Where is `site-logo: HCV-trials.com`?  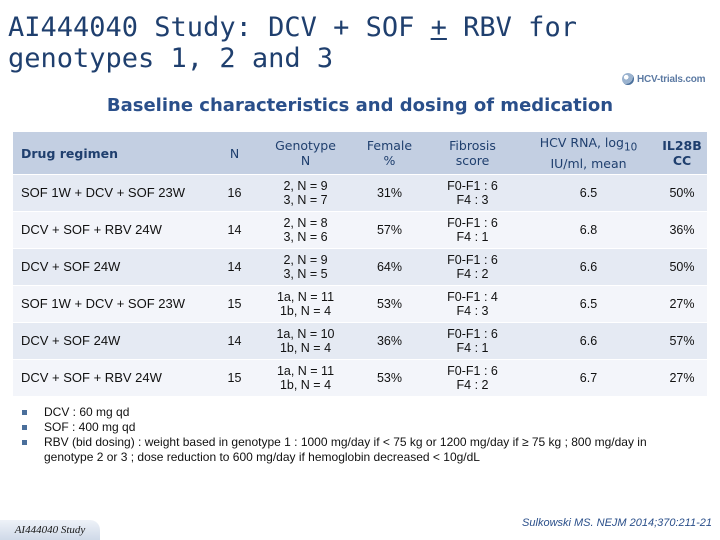
site-logo: HCV-trials.com is located at coordinates (664, 79).